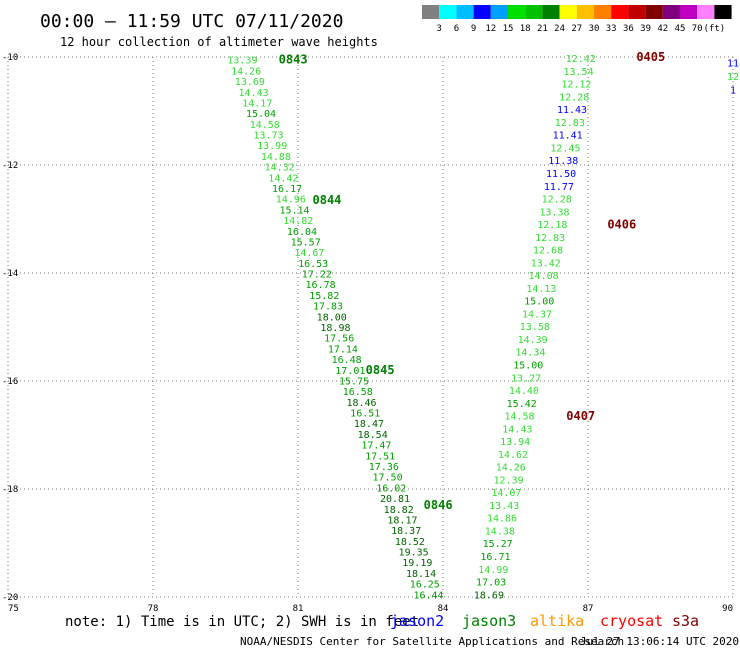  Describe the element at coordinates (10, 382) in the screenshot. I see `y-tick-label: -16` at that location.